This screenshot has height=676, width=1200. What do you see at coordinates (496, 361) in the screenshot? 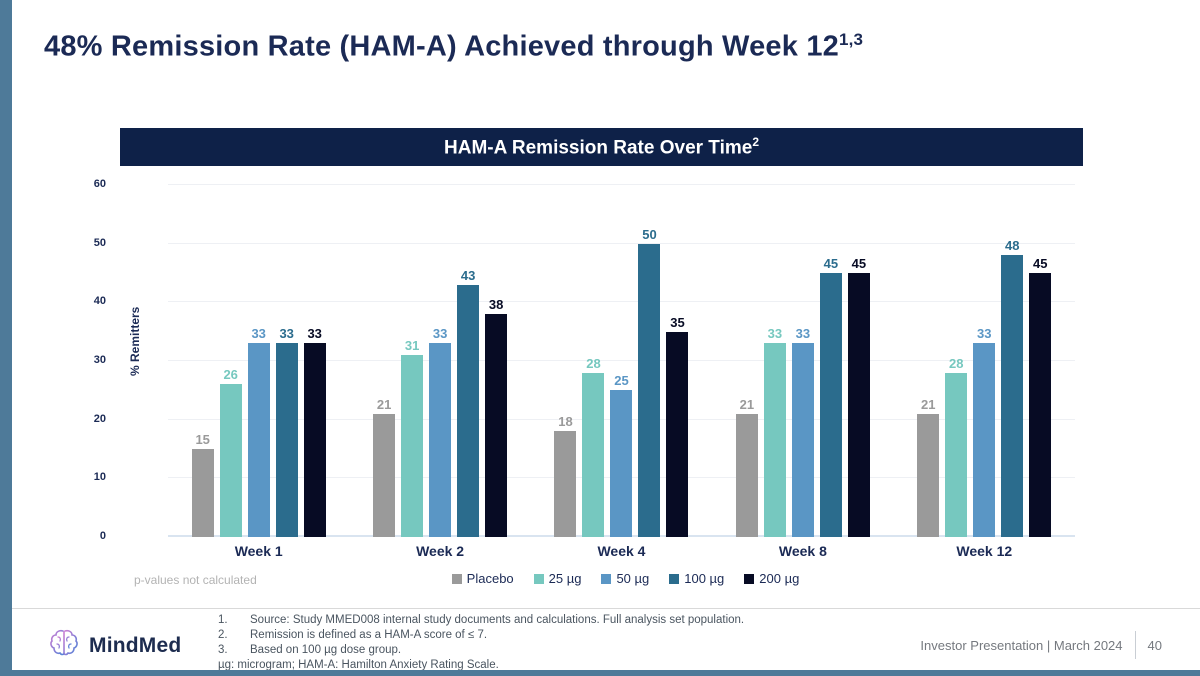
I see `bar-wrap-200-g-week-2: 38` at bounding box center [496, 361].